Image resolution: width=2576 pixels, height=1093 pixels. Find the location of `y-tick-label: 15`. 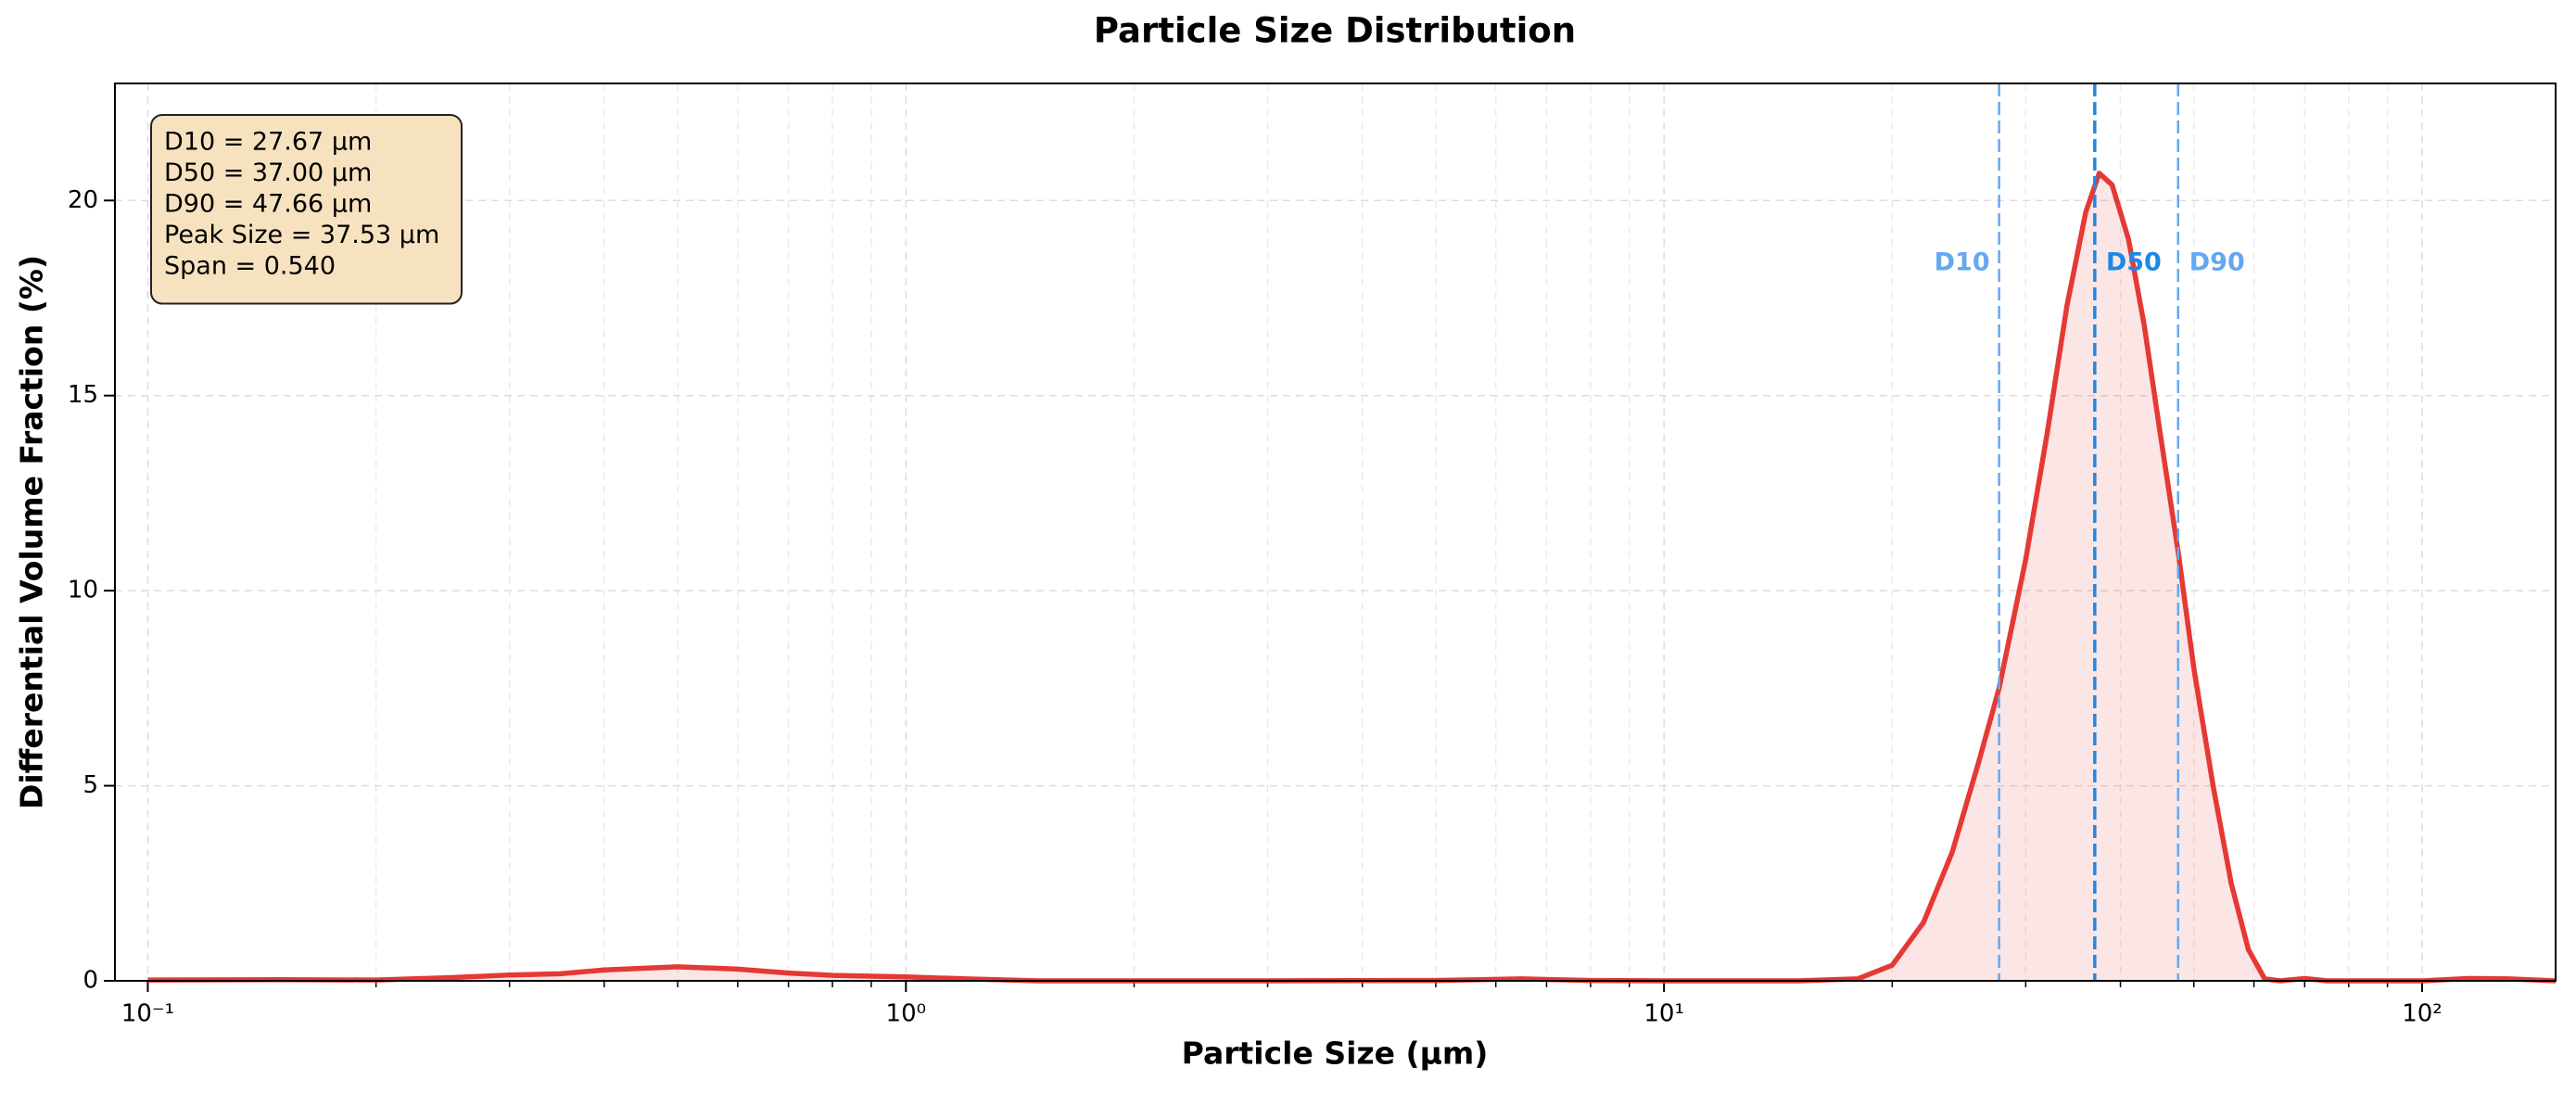

y-tick-label: 15 is located at coordinates (83, 395).